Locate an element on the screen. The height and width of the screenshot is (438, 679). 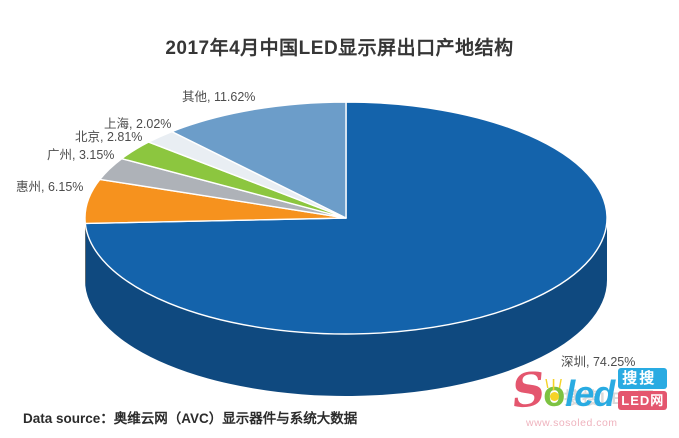
slice-label-shenzhen: 深圳, 74.25% is located at coordinates (598, 362).